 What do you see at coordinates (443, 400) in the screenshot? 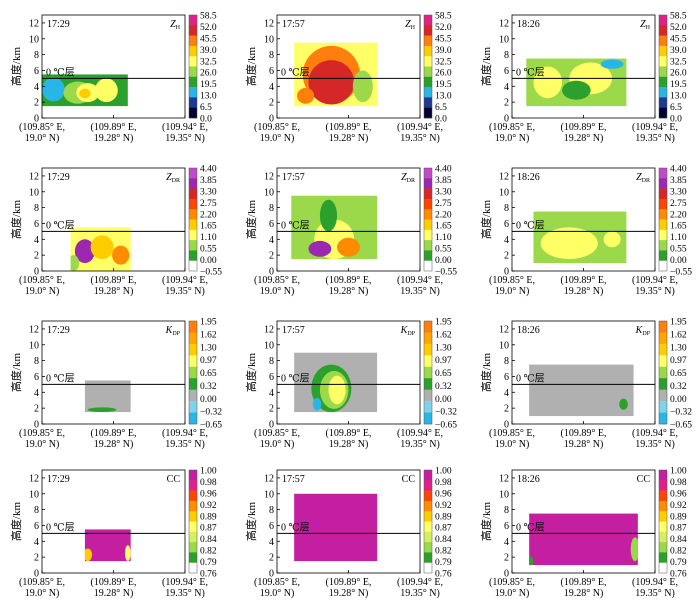
I see `colorbar-label: 0.00` at bounding box center [443, 400].